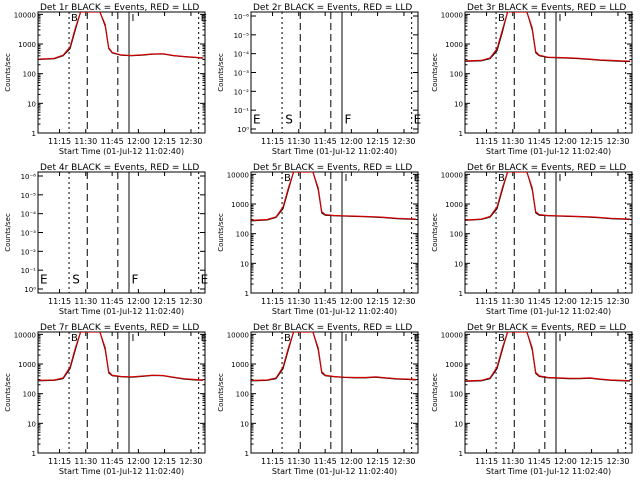 The height and width of the screenshot is (480, 640). I want to click on y-tick-label: 10⁰, so click(30, 290).